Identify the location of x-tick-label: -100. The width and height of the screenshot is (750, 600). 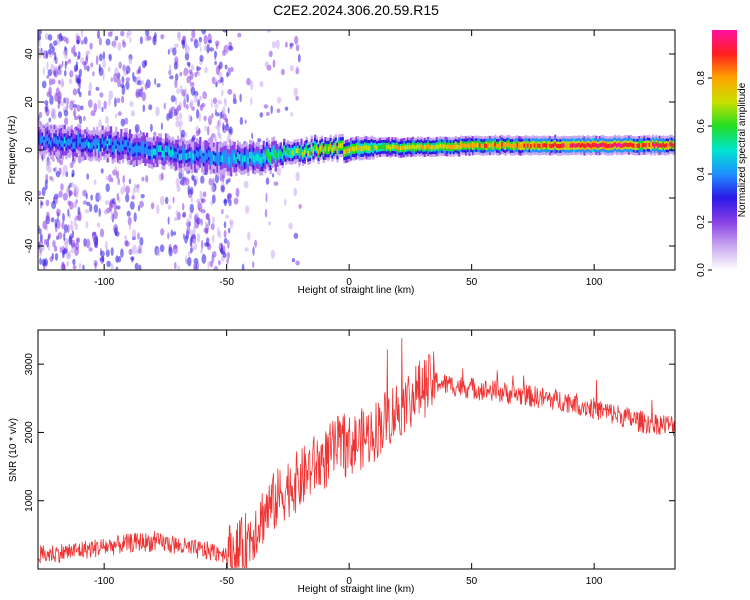
(104, 581).